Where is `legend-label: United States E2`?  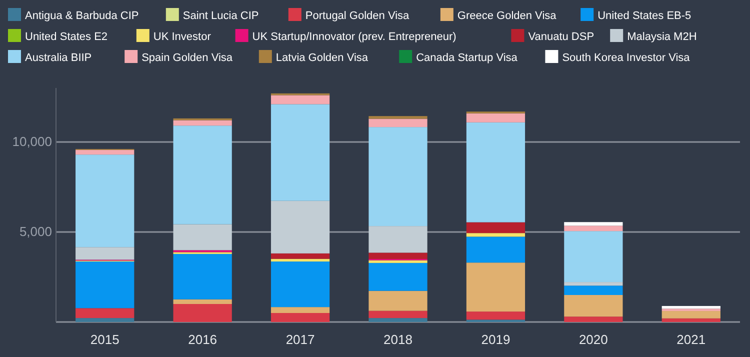 legend-label: United States E2 is located at coordinates (66, 37).